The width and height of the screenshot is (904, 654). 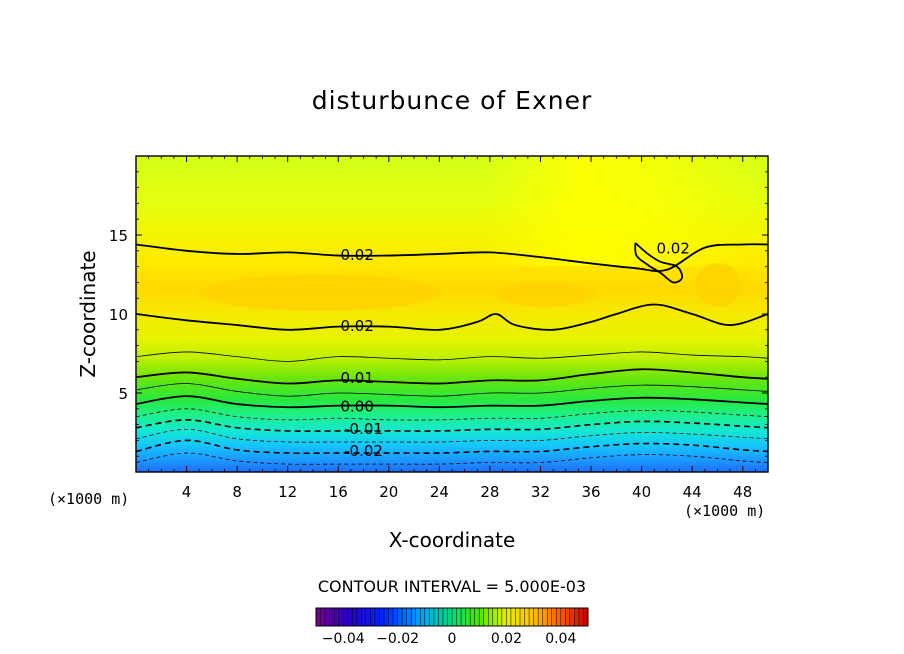 What do you see at coordinates (118, 236) in the screenshot?
I see `y-tick-label: 15` at bounding box center [118, 236].